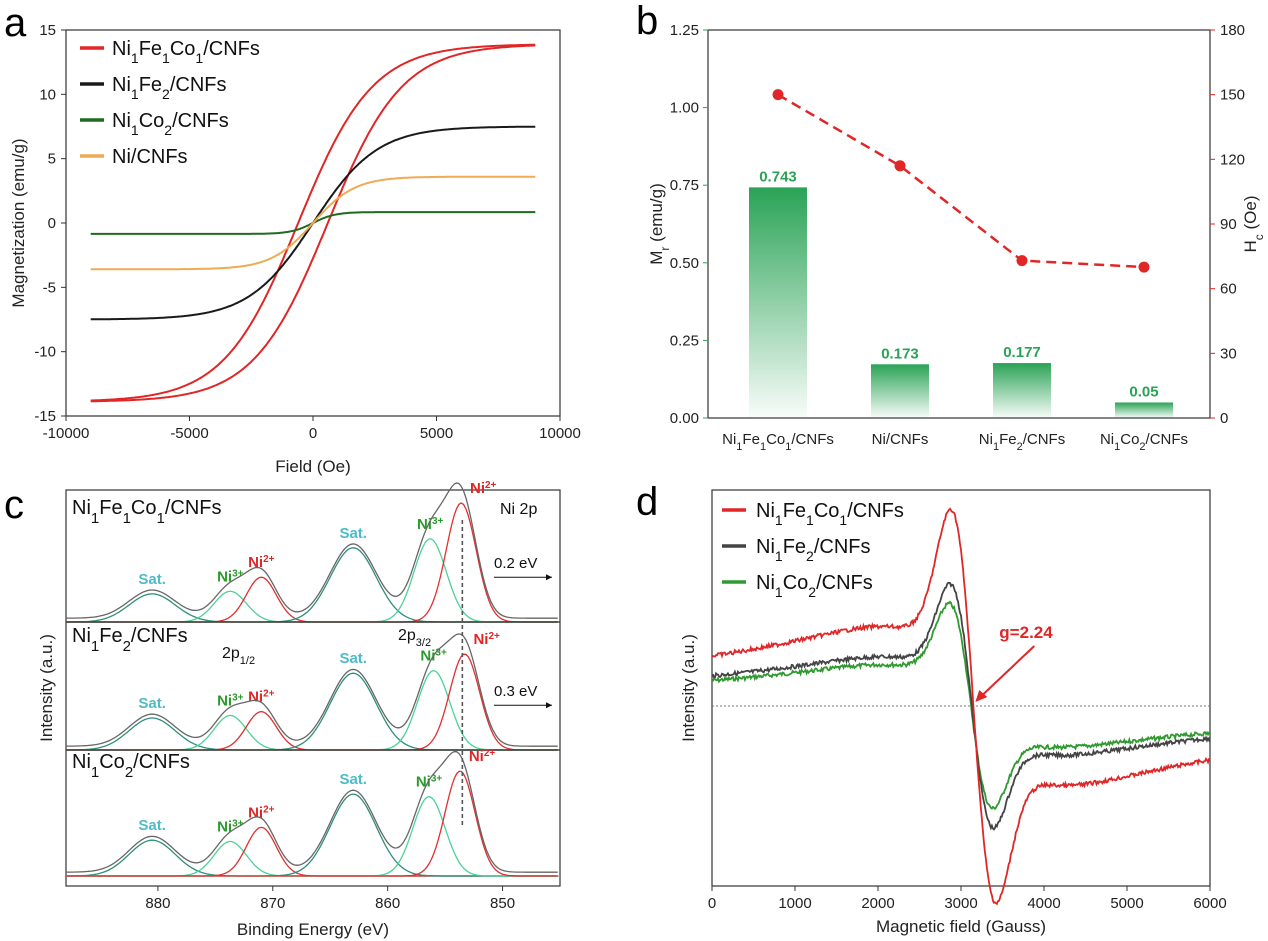  I want to click on panel-label-d: d, so click(647, 502).